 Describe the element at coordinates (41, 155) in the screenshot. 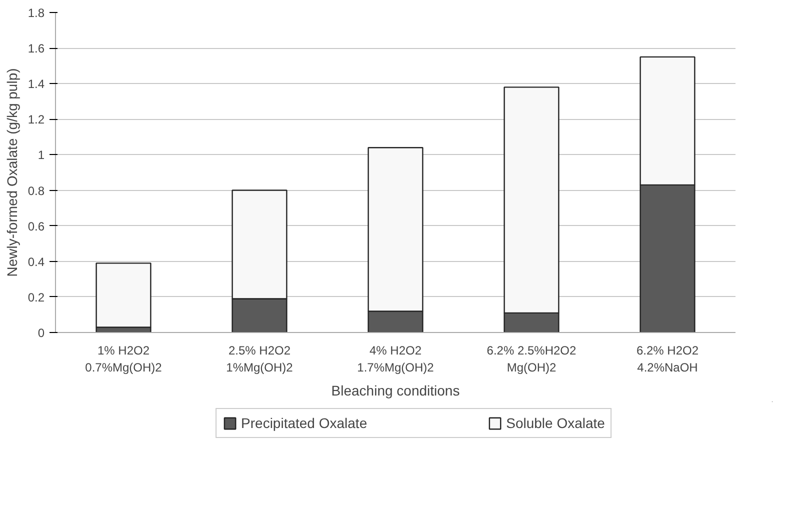

I see `y-tick-label: 1` at that location.